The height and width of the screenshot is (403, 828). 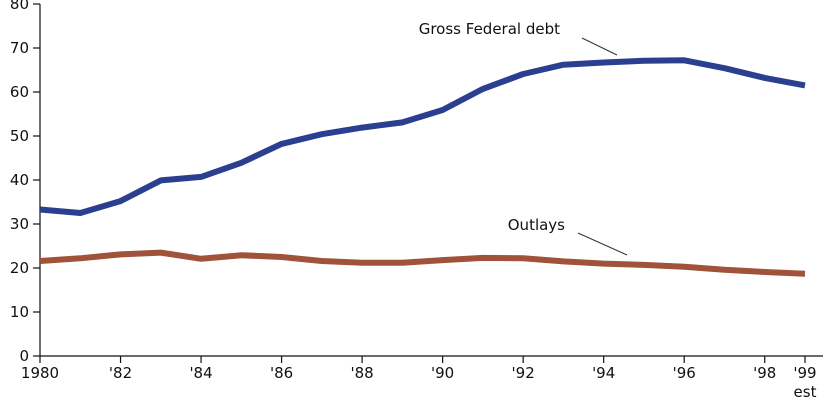 What do you see at coordinates (120, 373) in the screenshot?
I see `x-tick-label: '82` at bounding box center [120, 373].